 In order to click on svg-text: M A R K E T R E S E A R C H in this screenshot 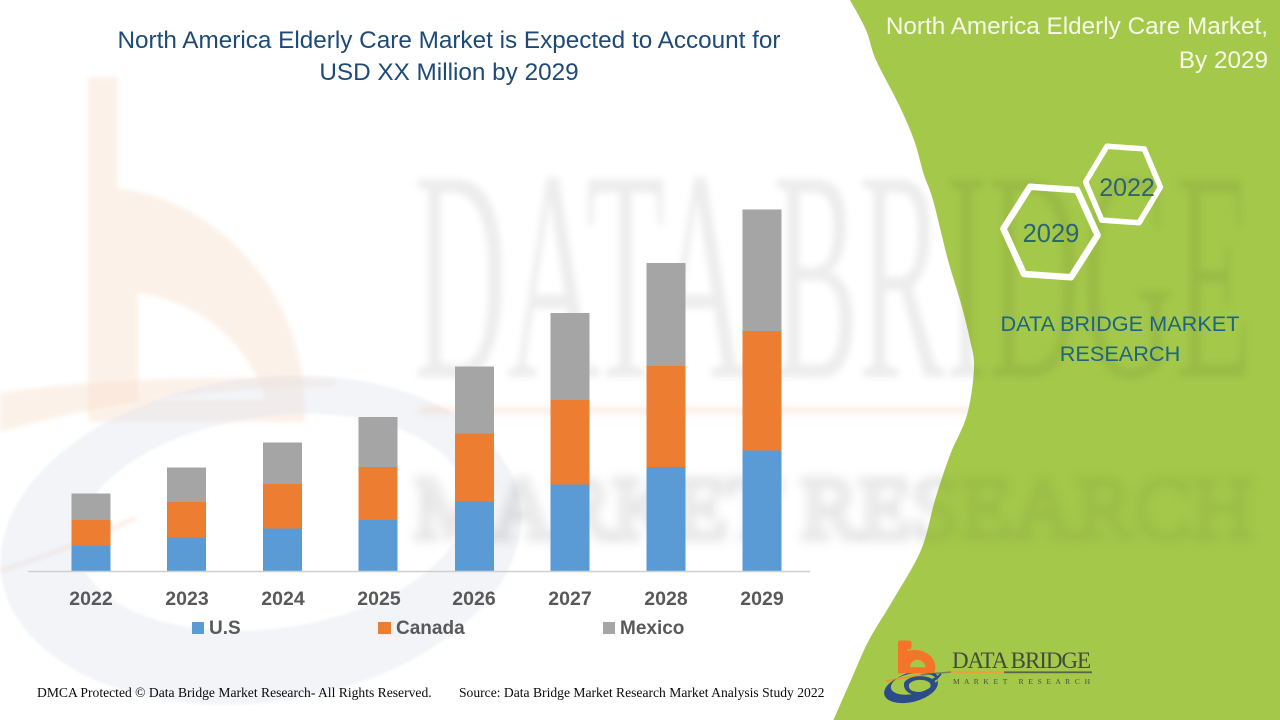, I will do `click(1022, 681)`.